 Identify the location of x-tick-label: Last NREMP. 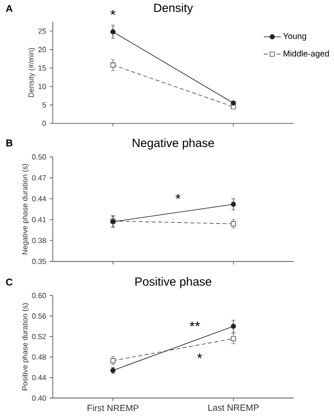
(233, 407).